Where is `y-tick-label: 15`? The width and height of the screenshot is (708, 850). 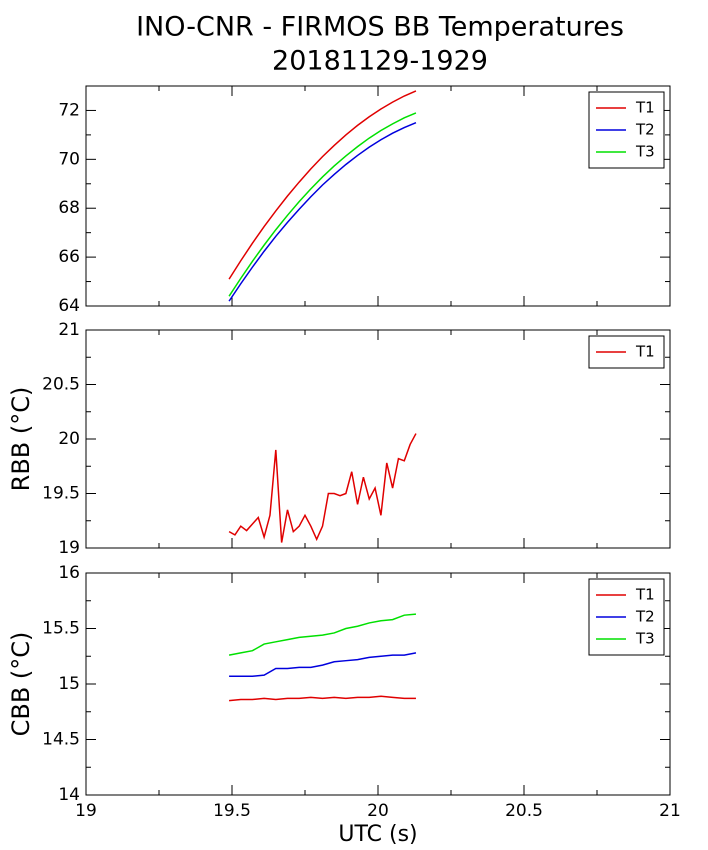
y-tick-label: 15 is located at coordinates (69, 684).